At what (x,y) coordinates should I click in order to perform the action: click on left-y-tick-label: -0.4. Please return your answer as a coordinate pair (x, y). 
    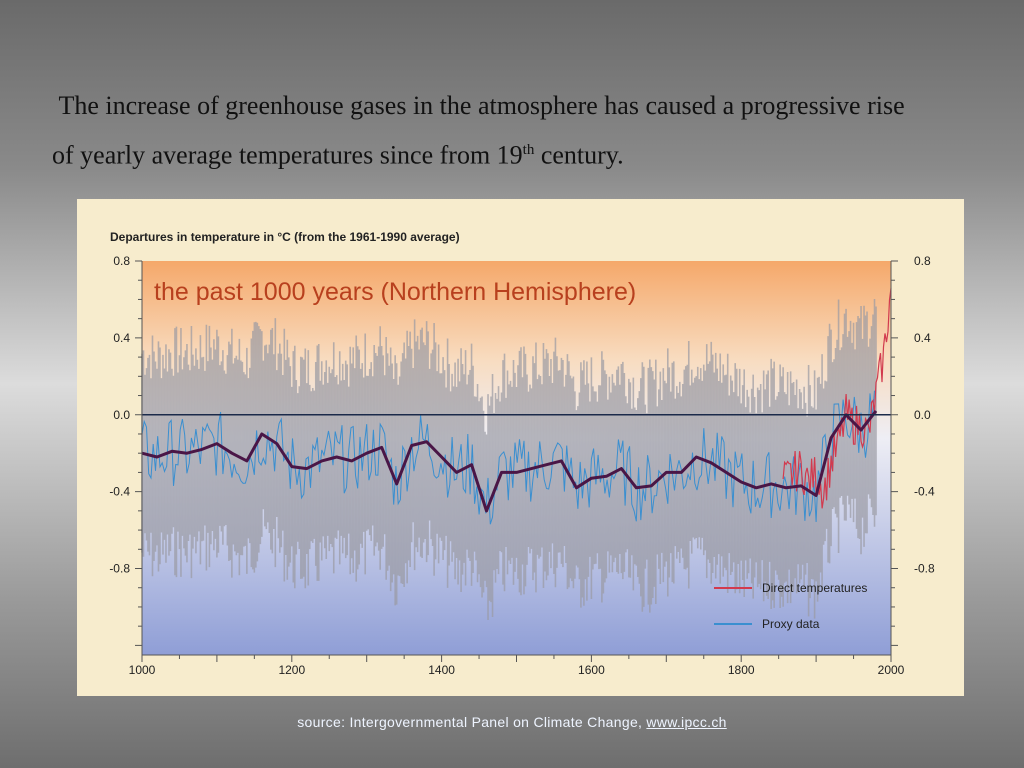
    Looking at the image, I should click on (119, 492).